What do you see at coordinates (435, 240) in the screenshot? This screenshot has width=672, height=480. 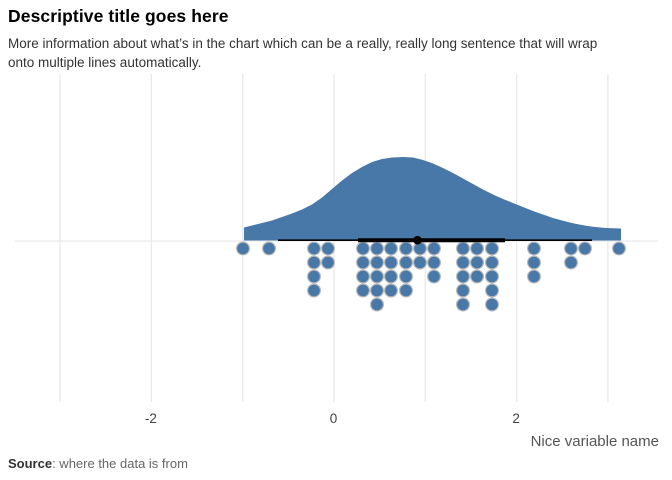 I see `interval-line` at bounding box center [435, 240].